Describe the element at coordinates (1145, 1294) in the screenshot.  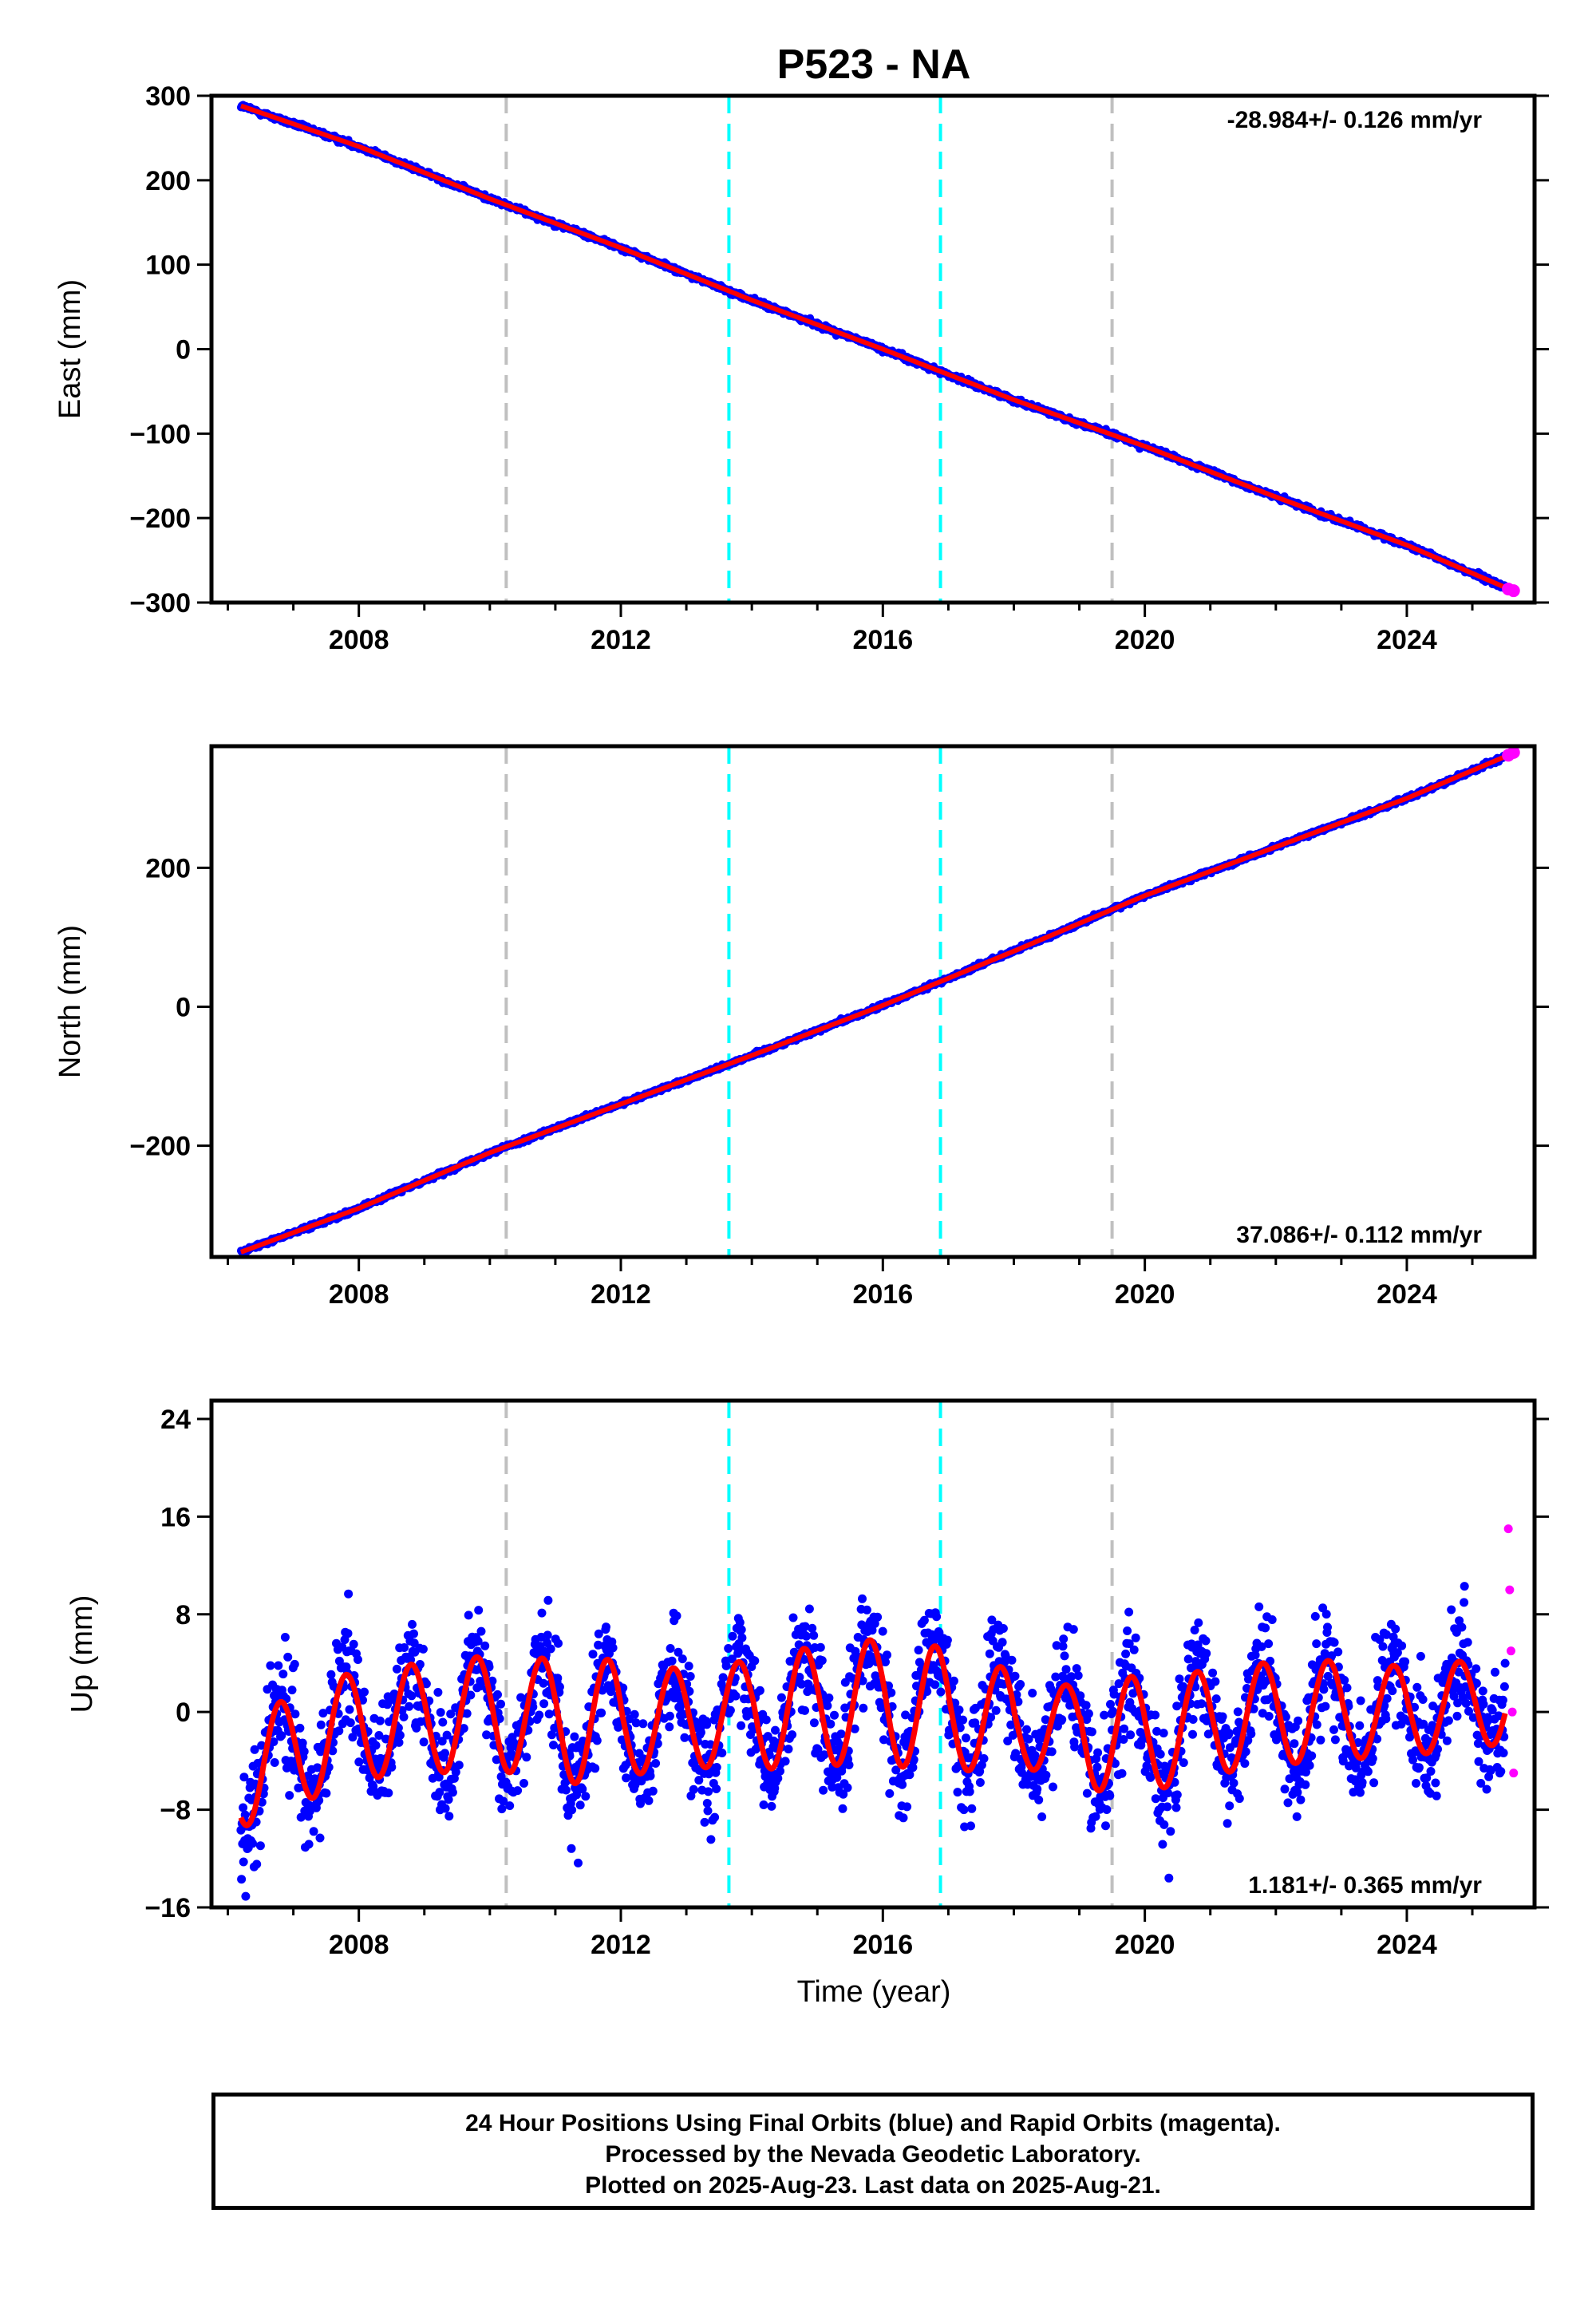
I see `x-tick-label: 2020` at that location.